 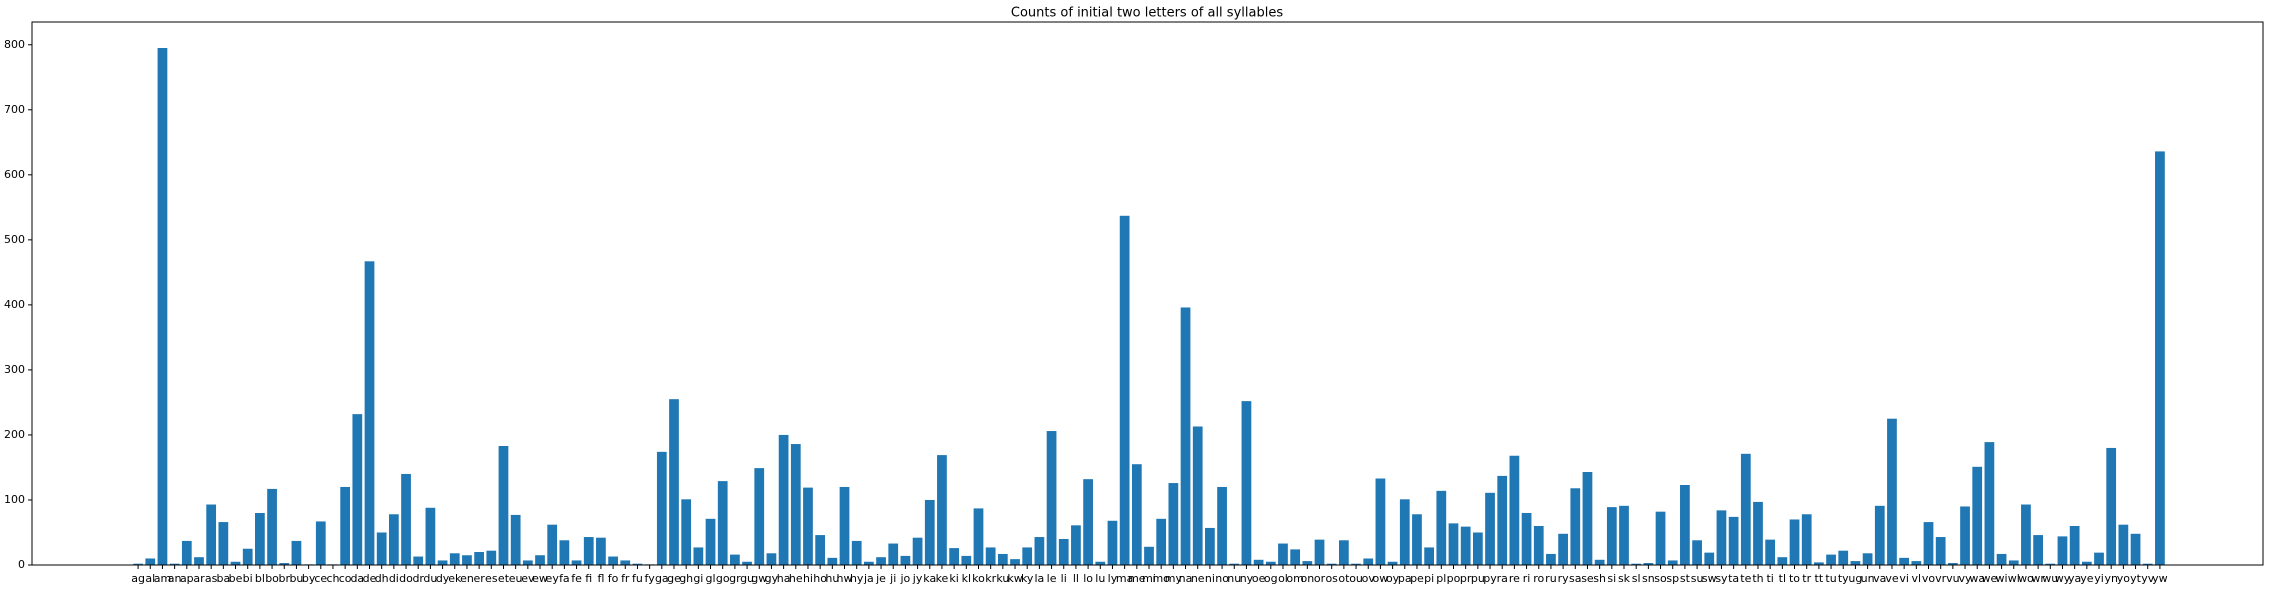 I want to click on x-tick-label: bo, so click(x=272, y=578).